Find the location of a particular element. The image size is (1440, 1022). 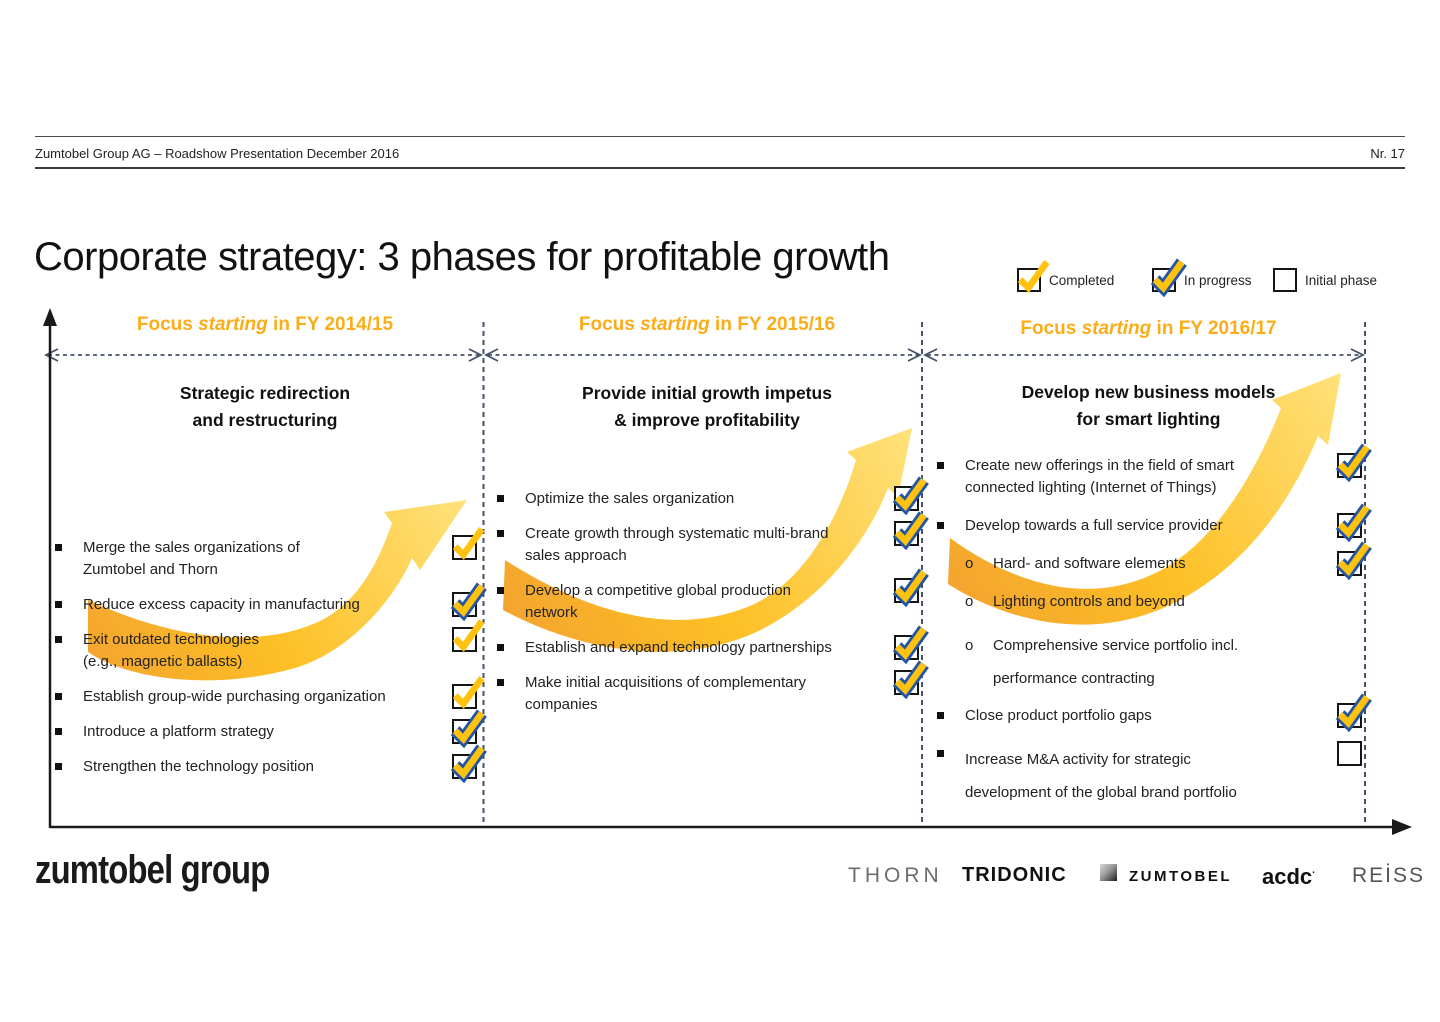

item-text: Strengthen the technology position is located at coordinates (198, 766).